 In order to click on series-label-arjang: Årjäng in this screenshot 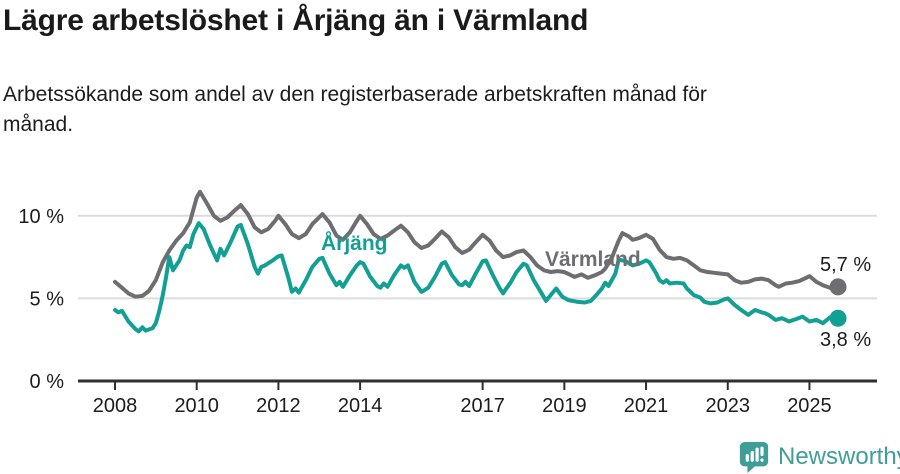, I will do `click(354, 243)`.